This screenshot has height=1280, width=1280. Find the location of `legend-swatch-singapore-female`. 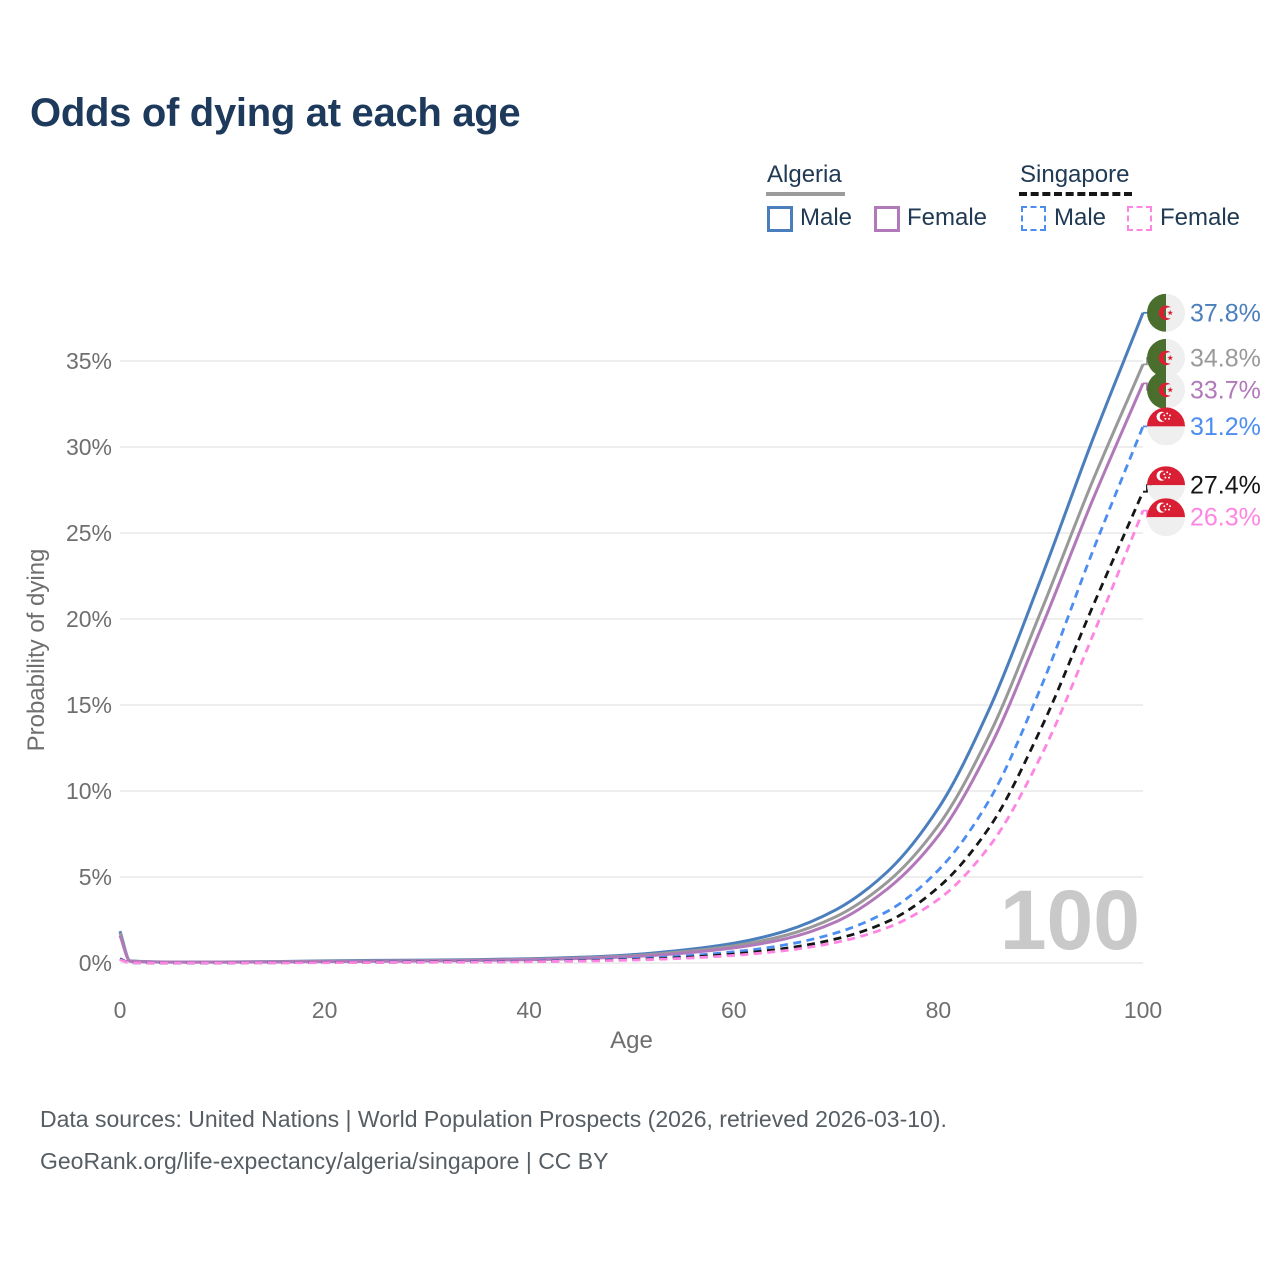

legend-swatch-singapore-female is located at coordinates (1139, 218).